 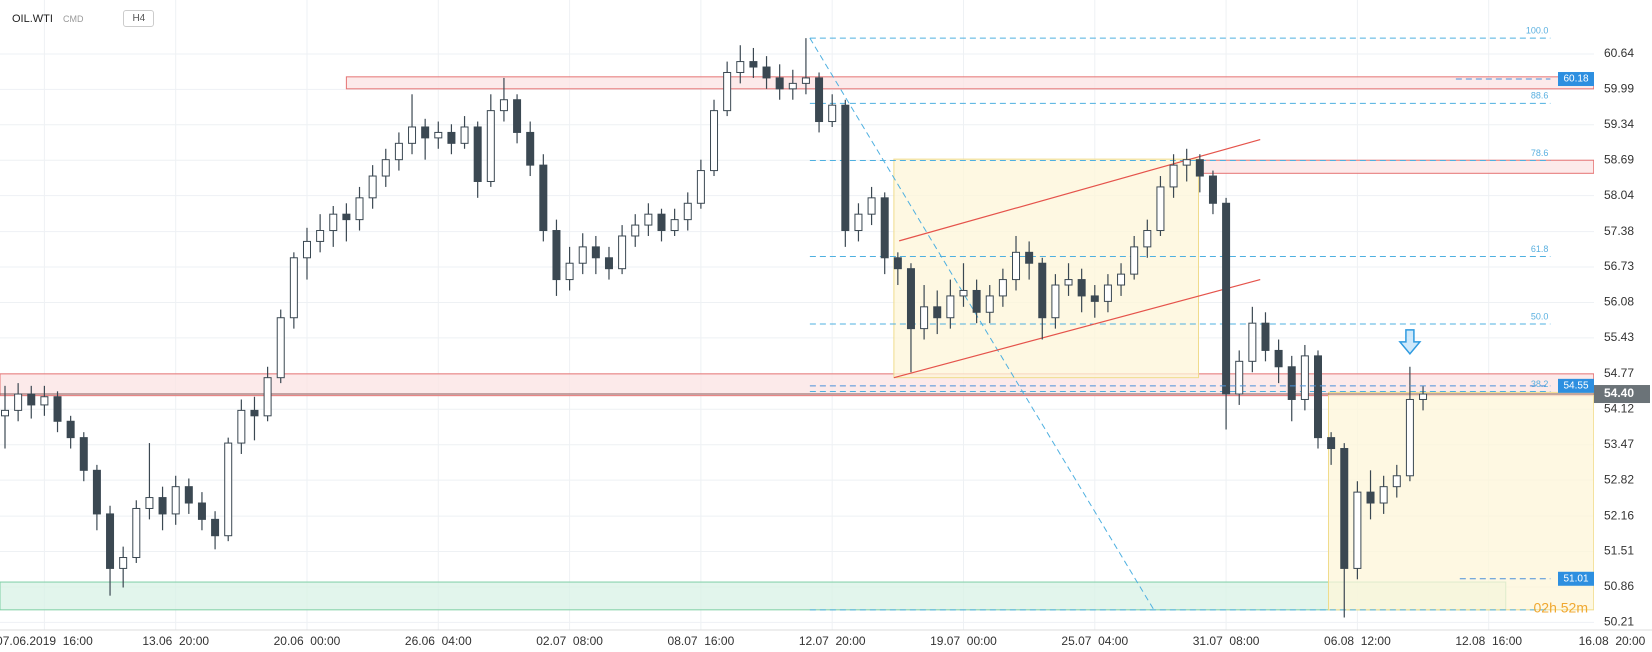 What do you see at coordinates (307, 641) in the screenshot?
I see `x-tick-label: 20.06 00:00` at bounding box center [307, 641].